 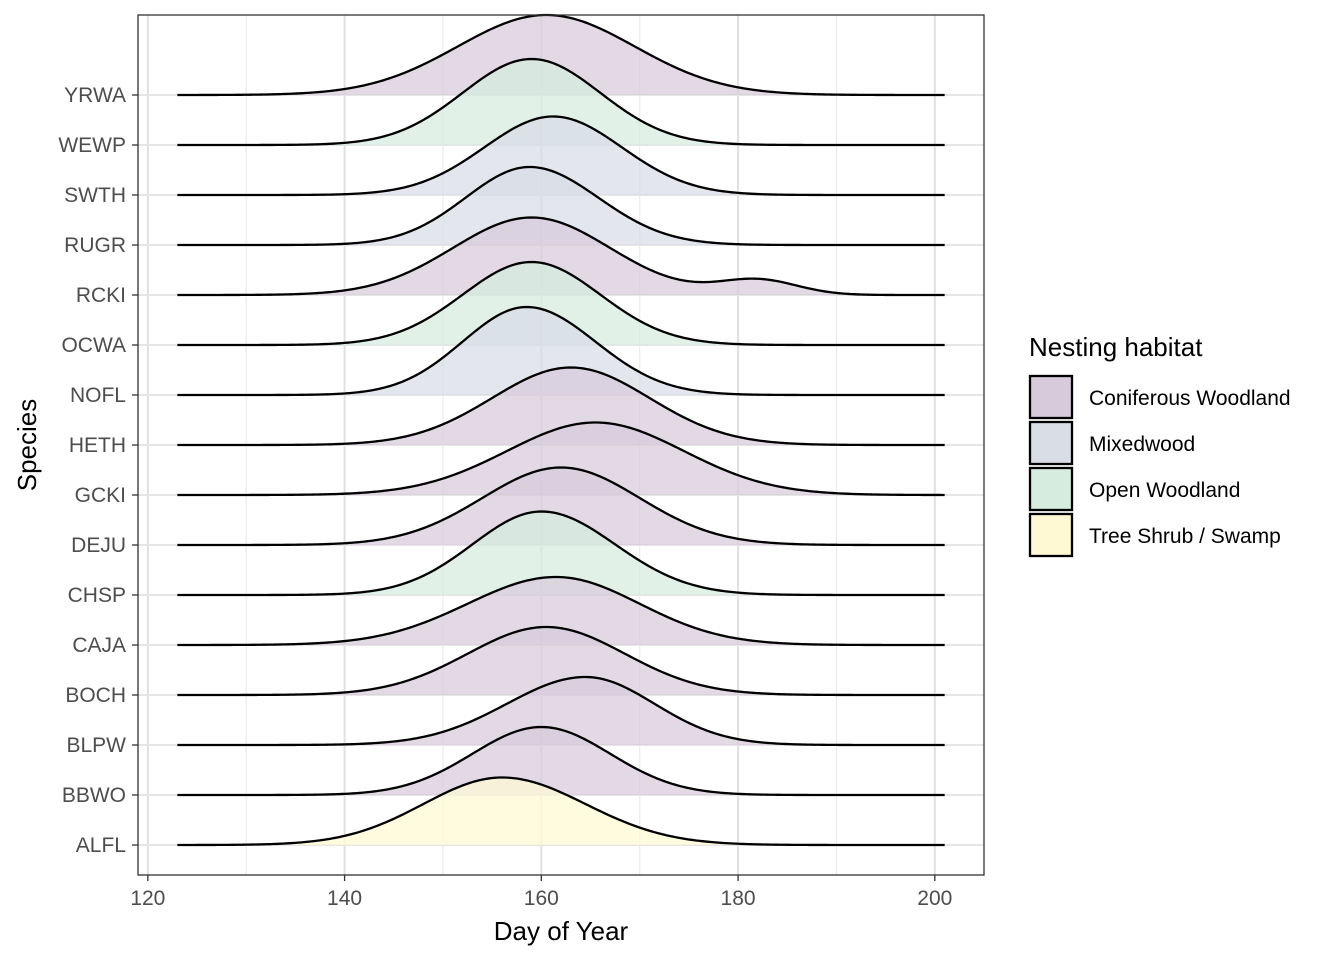 I want to click on ridge-line-chsp, so click(x=561, y=553).